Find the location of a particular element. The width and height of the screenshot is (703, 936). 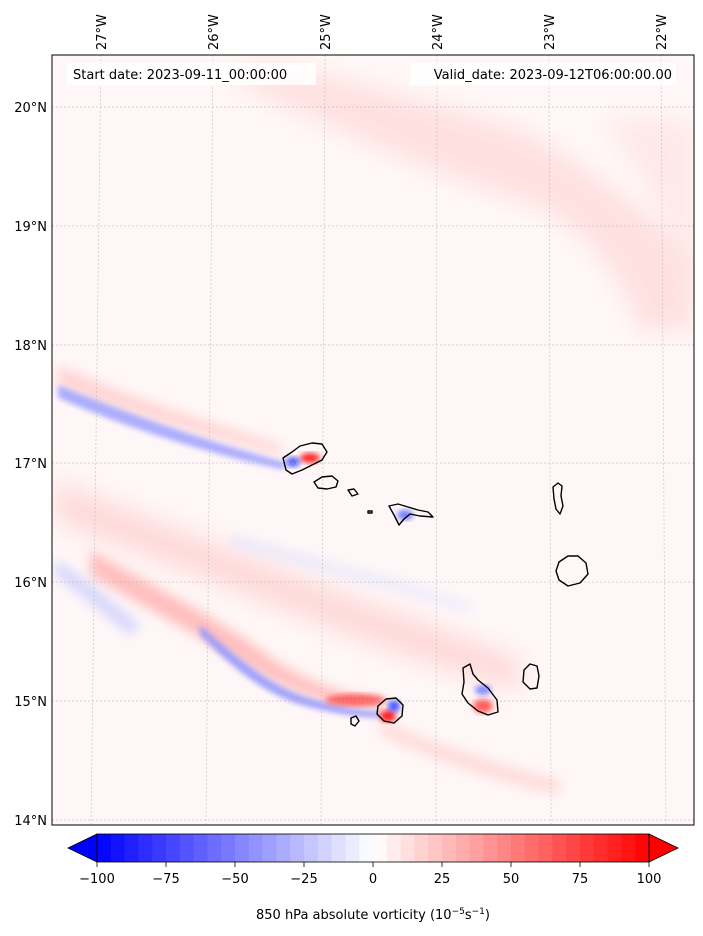

colorbar-extend-min is located at coordinates (82, 848).